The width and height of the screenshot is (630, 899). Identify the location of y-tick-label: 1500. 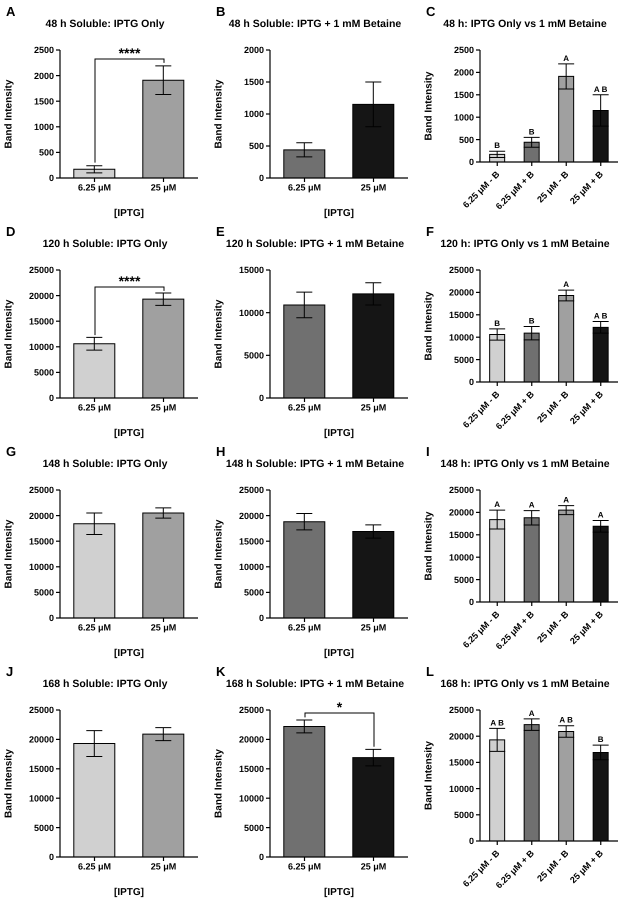
(464, 95).